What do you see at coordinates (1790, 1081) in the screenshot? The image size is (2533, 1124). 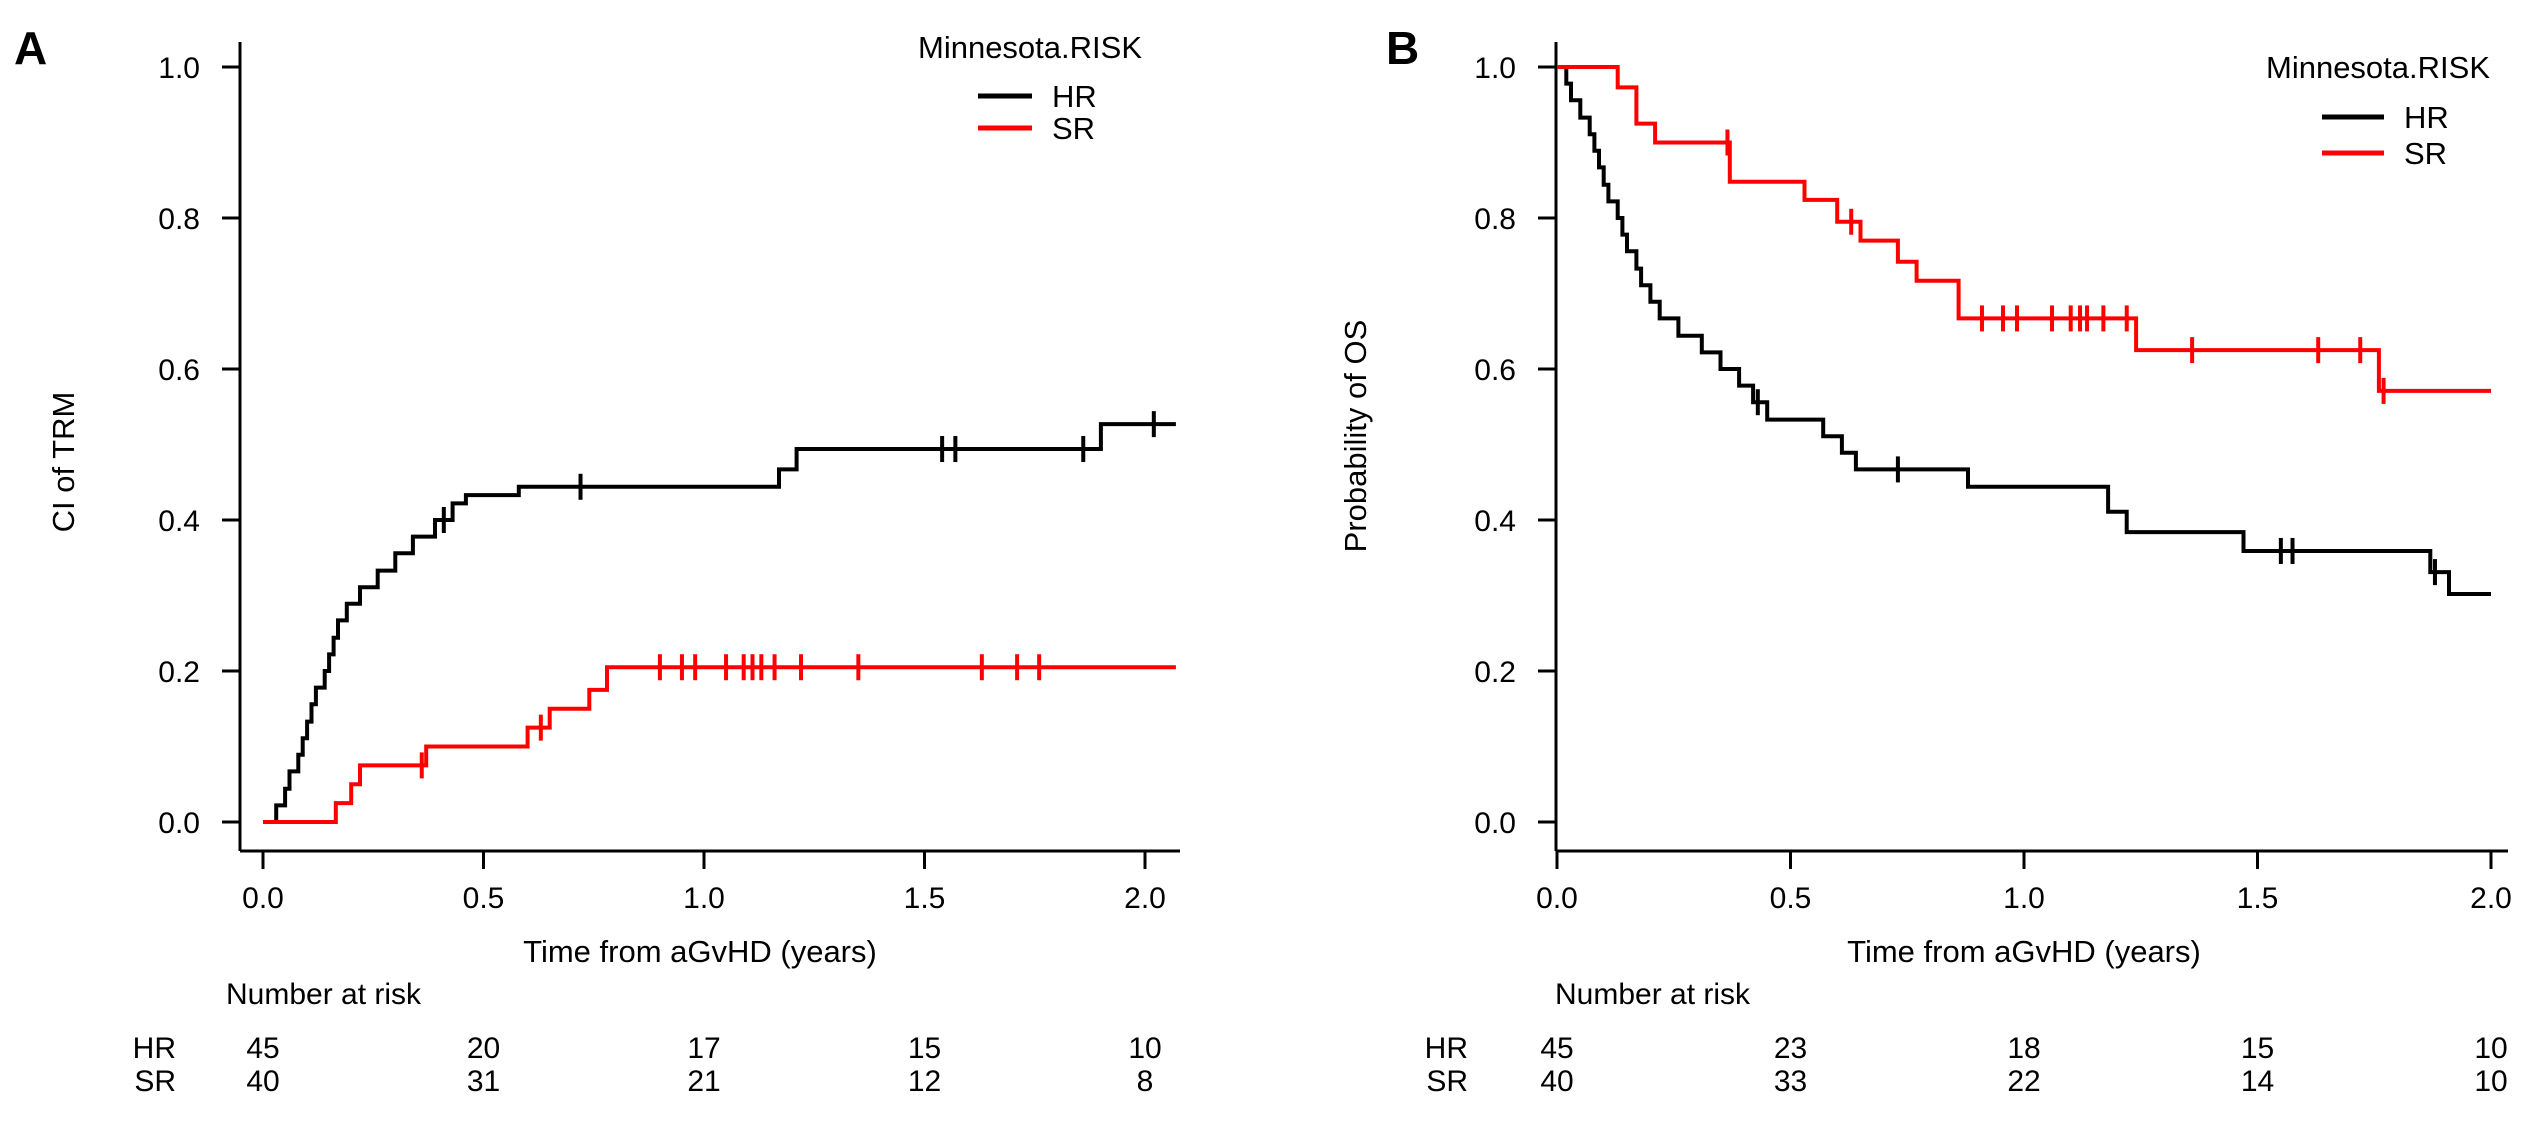 I see `risk-count: 33` at bounding box center [1790, 1081].